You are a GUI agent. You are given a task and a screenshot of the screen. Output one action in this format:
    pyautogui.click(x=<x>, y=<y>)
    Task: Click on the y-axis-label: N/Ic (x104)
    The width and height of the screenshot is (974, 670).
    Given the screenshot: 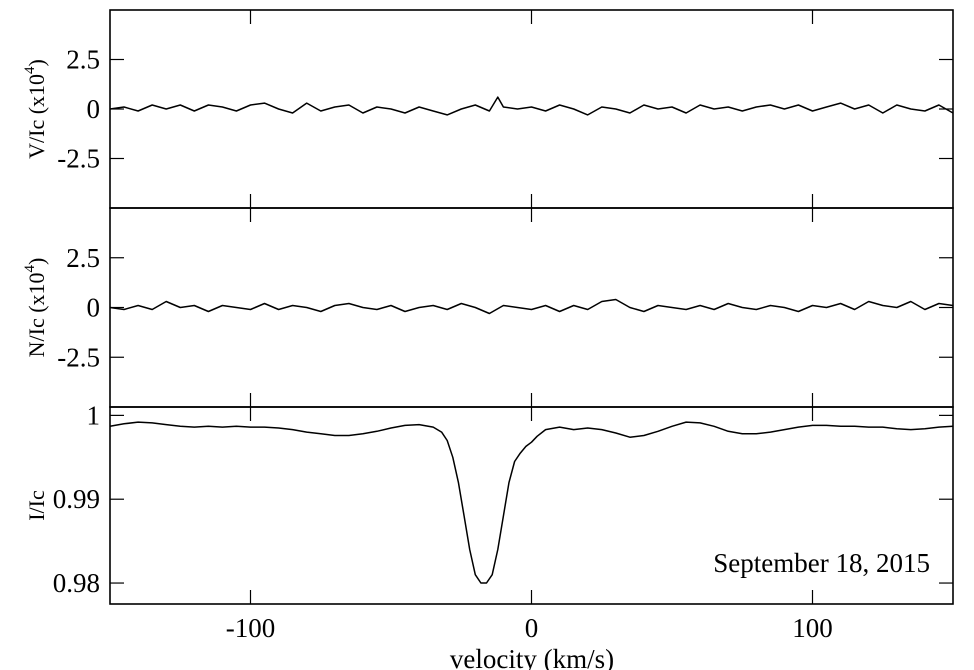 What is the action you would take?
    pyautogui.click(x=35, y=308)
    